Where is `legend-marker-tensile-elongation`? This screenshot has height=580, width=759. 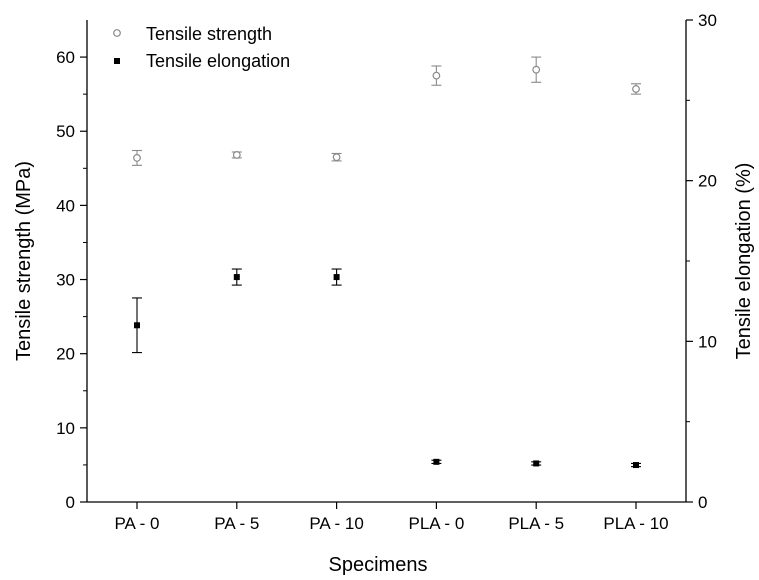 legend-marker-tensile-elongation is located at coordinates (117, 61).